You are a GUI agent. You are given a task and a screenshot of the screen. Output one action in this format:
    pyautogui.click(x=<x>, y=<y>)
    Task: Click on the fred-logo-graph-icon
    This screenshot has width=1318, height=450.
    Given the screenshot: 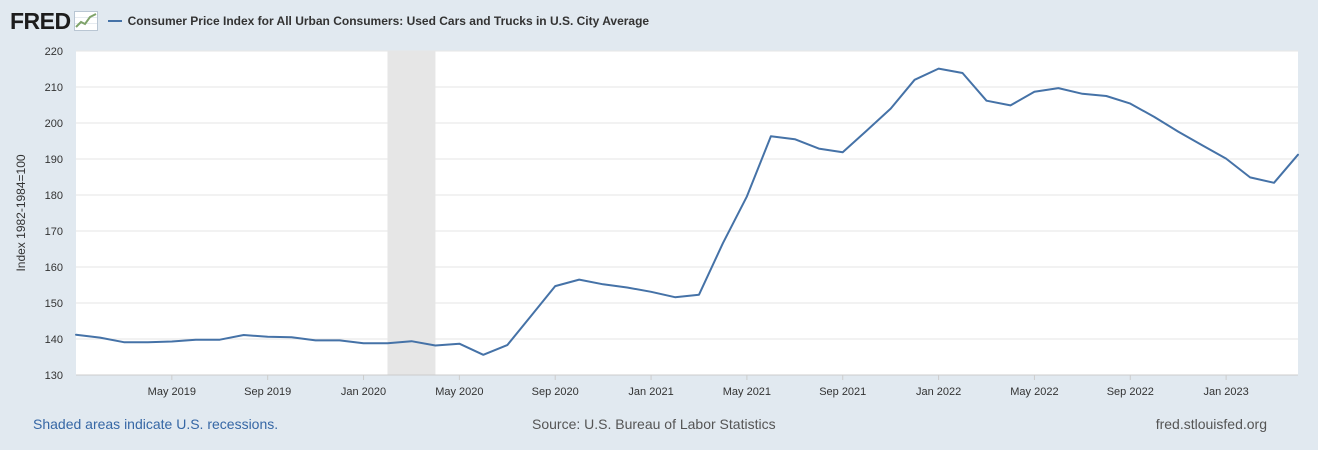 What is the action you would take?
    pyautogui.click(x=85, y=21)
    